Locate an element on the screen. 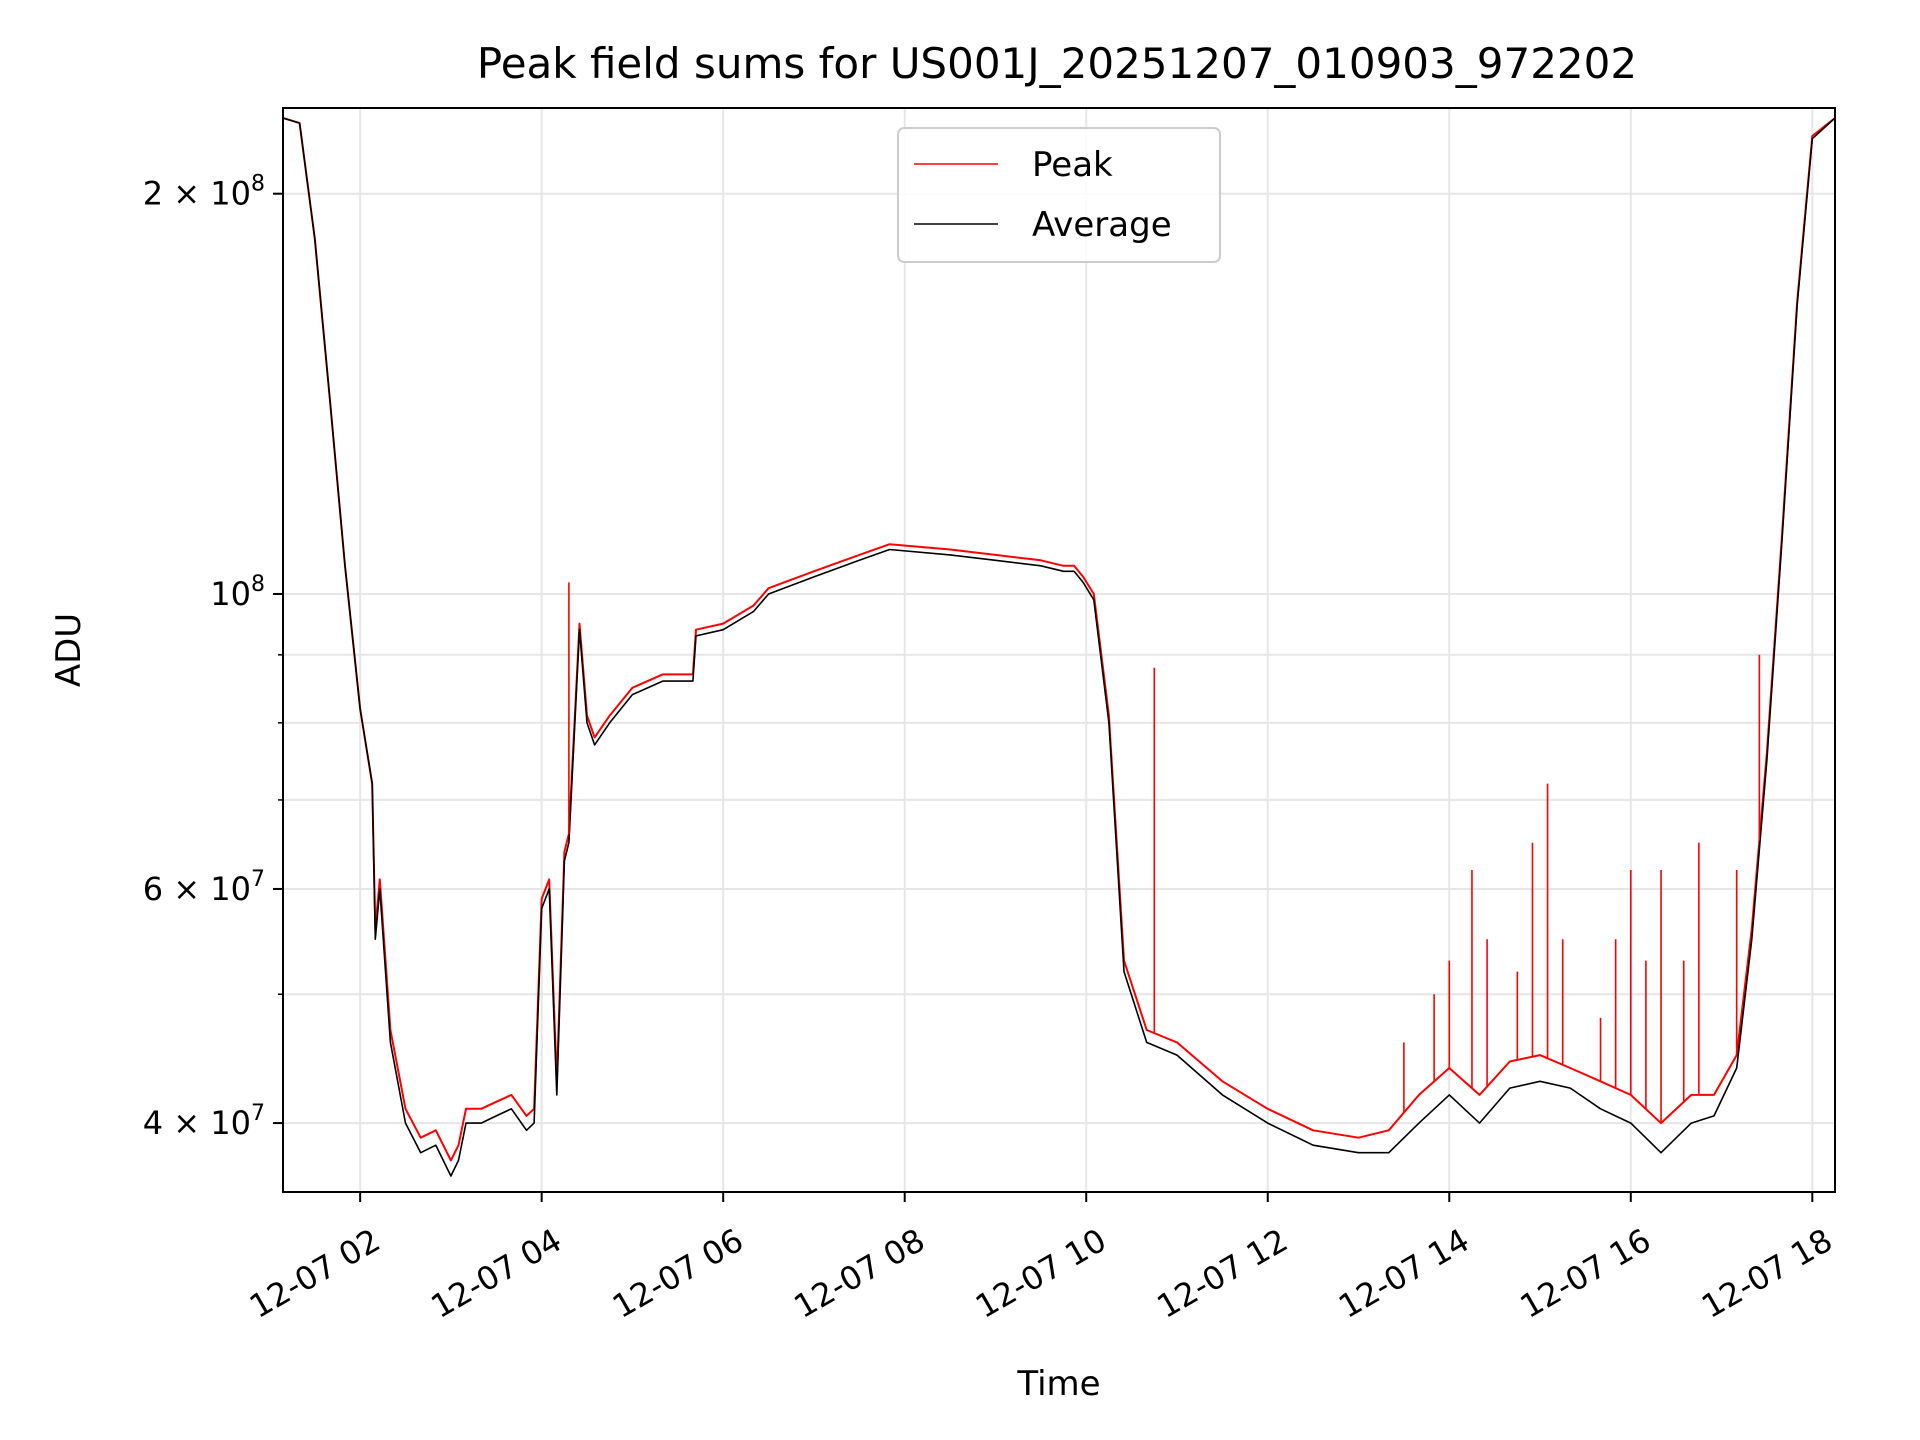 The width and height of the screenshot is (1920, 1440). x-axis-label: Time is located at coordinates (1058, 1384).